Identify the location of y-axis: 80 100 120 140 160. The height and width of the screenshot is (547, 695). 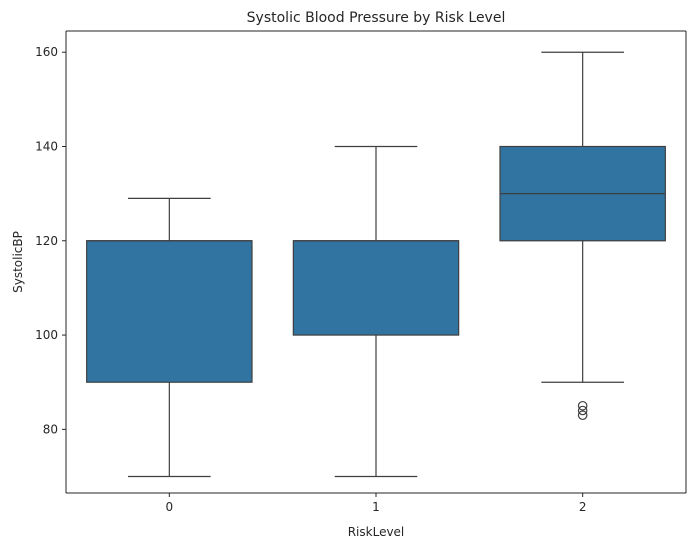
(51, 262).